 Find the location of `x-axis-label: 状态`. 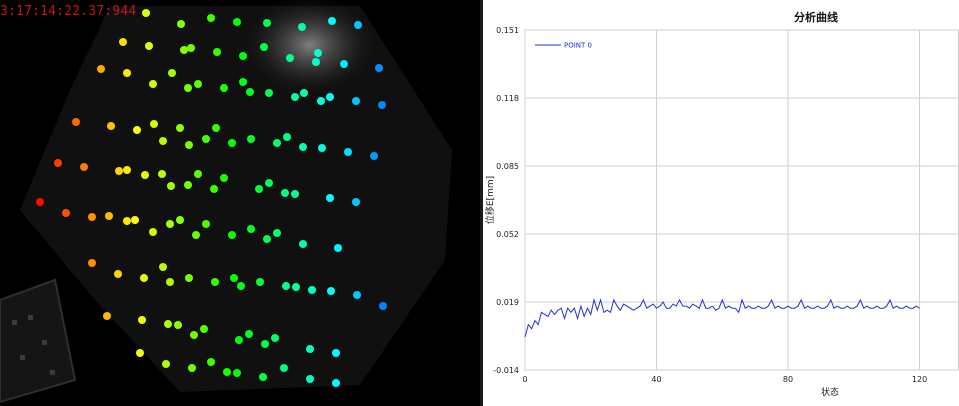

x-axis-label: 状态 is located at coordinates (830, 392).